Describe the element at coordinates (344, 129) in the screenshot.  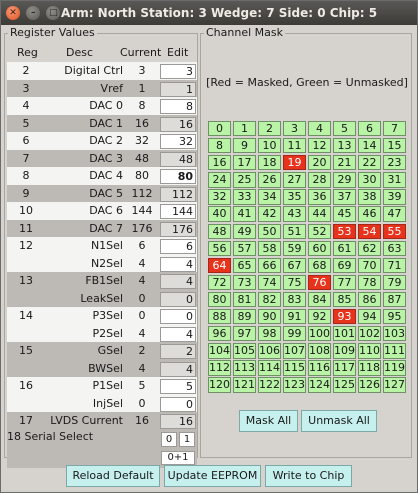
I see `channel-toggle: 5` at that location.